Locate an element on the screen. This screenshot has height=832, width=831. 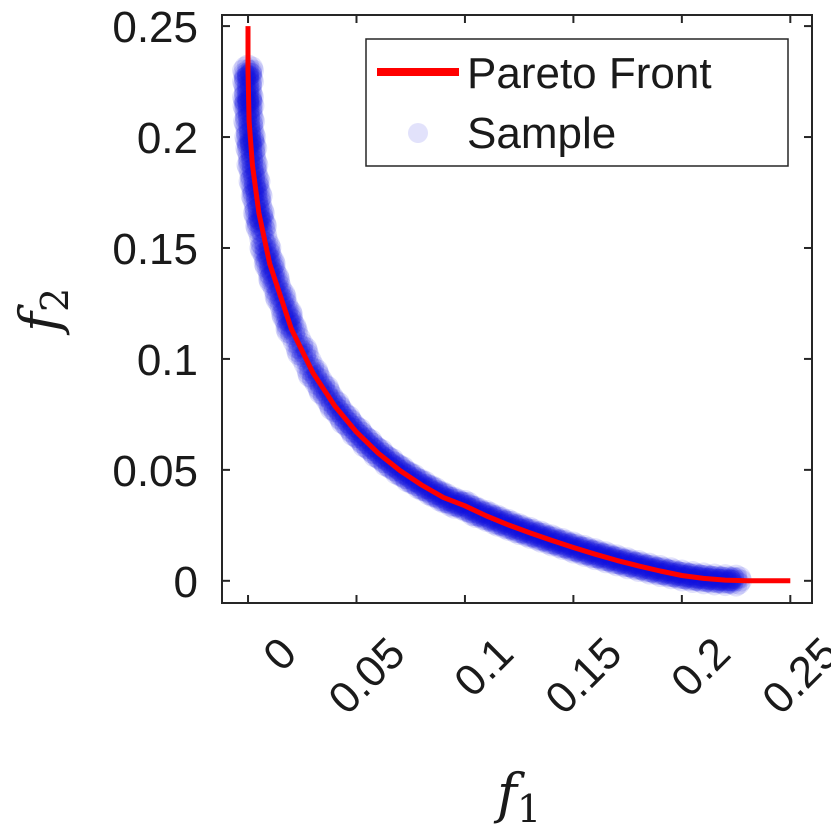
y-tick-label: 0.1 is located at coordinates (167, 360).